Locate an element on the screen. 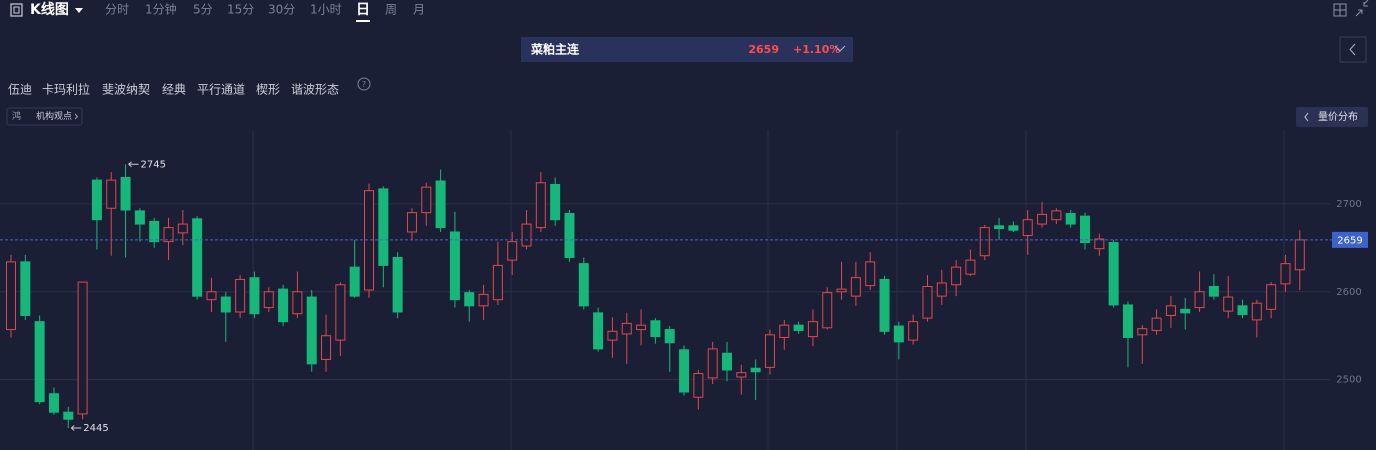 This screenshot has width=1376, height=450. ticker-chevron is located at coordinates (840, 48).